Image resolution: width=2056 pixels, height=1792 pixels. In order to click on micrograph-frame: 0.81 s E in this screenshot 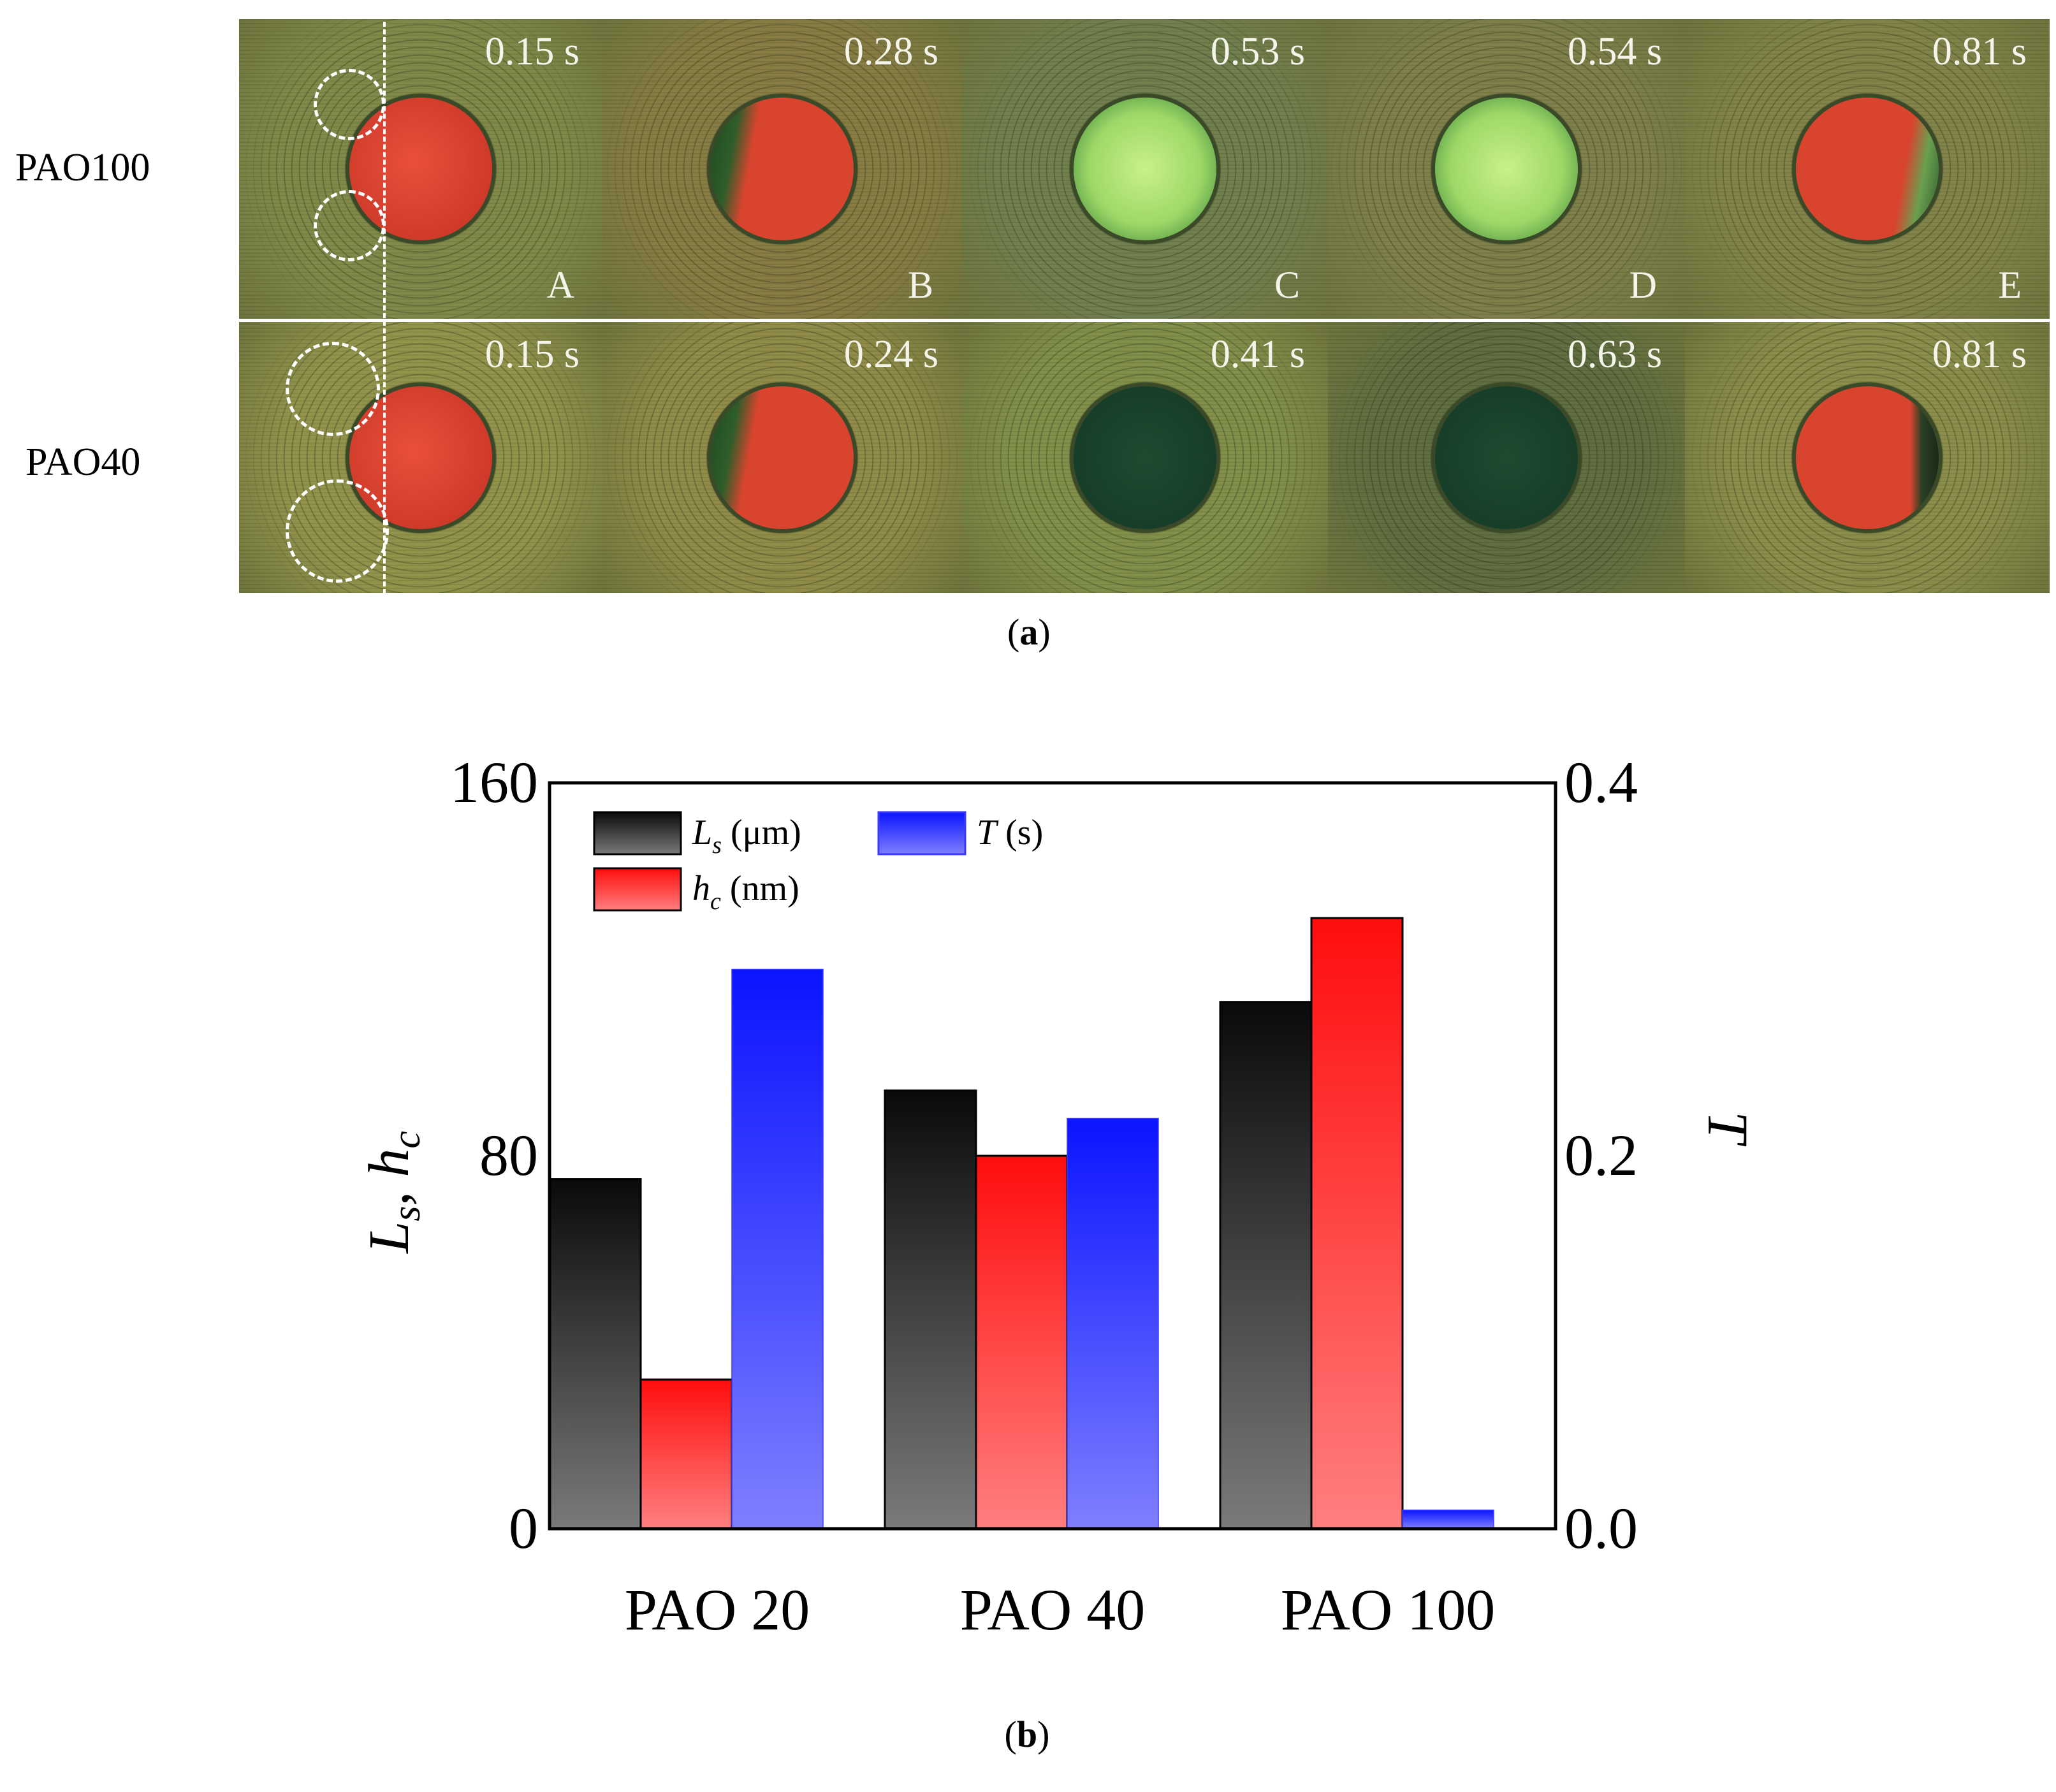, I will do `click(1867, 169)`.